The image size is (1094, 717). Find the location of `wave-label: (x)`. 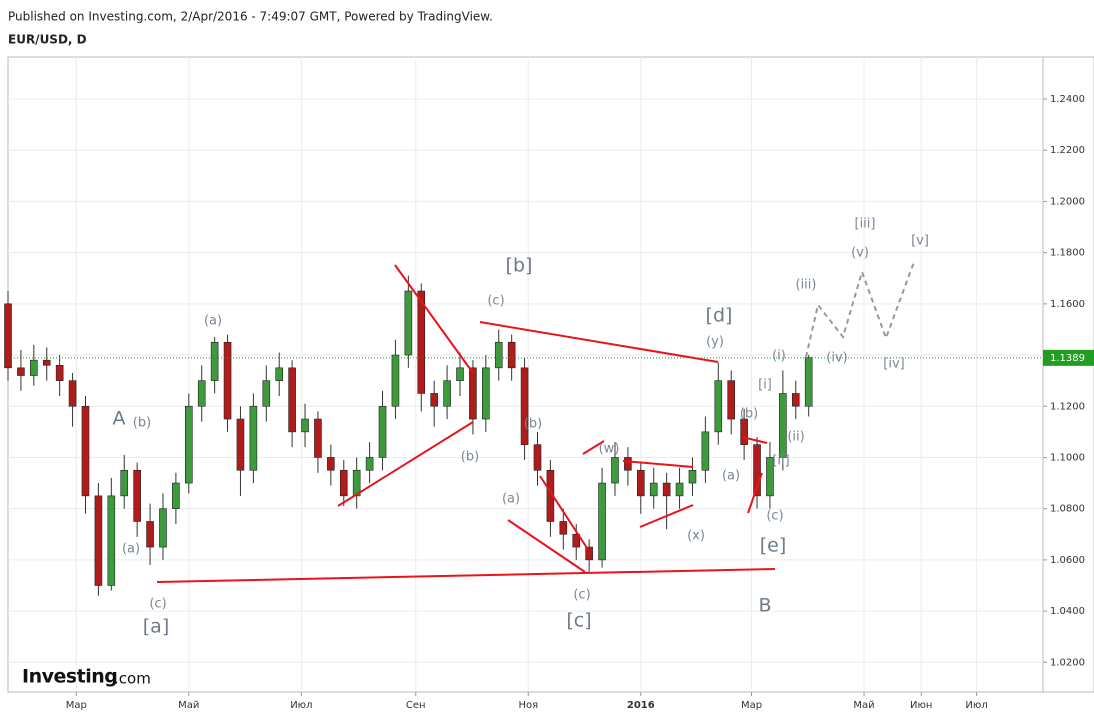

wave-label: (x) is located at coordinates (696, 536).